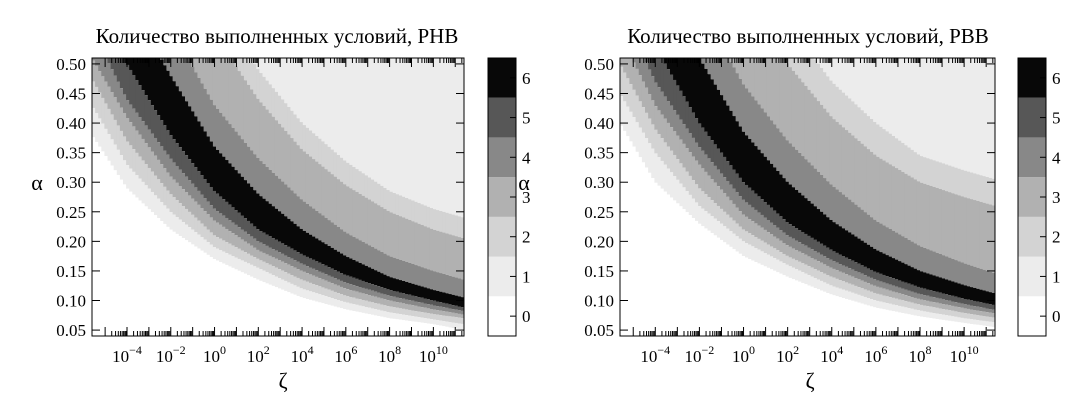  Describe the element at coordinates (277, 36) in the screenshot. I see `chart-title: Количество выполненных условий, PHB` at that location.